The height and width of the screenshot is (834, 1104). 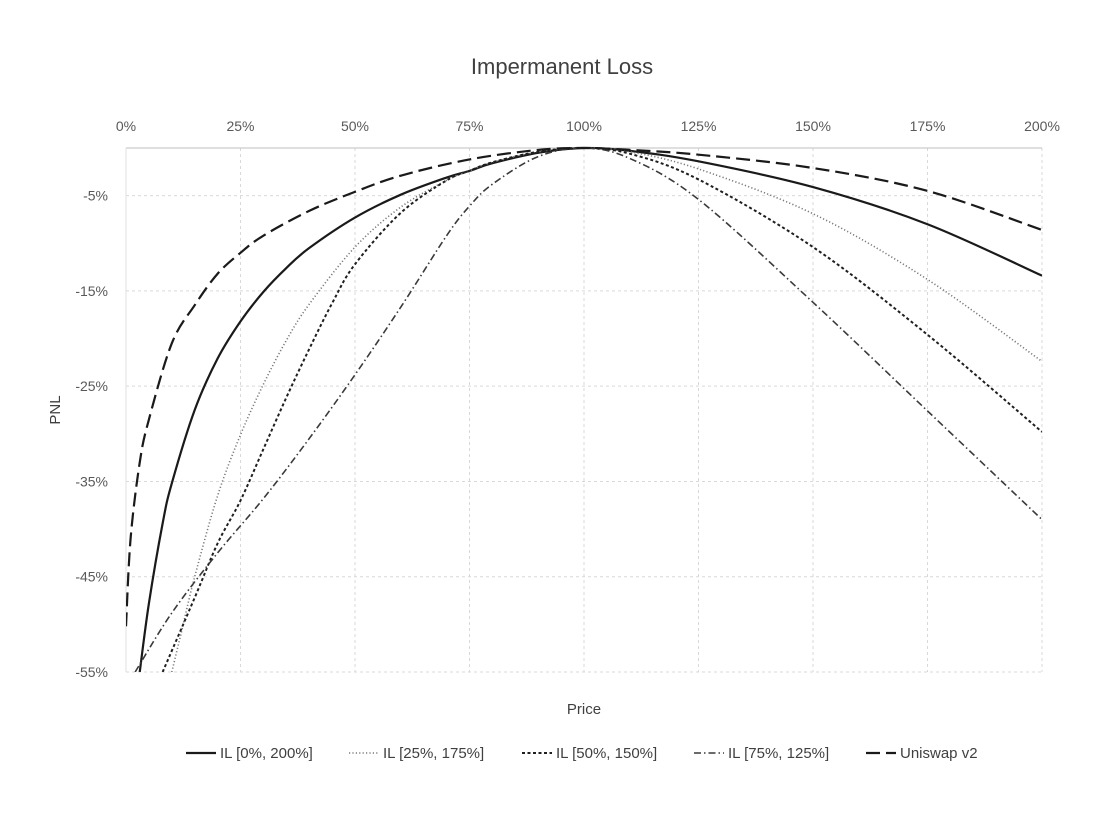 What do you see at coordinates (240, 126) in the screenshot?
I see `x-tick-label: 25%` at bounding box center [240, 126].